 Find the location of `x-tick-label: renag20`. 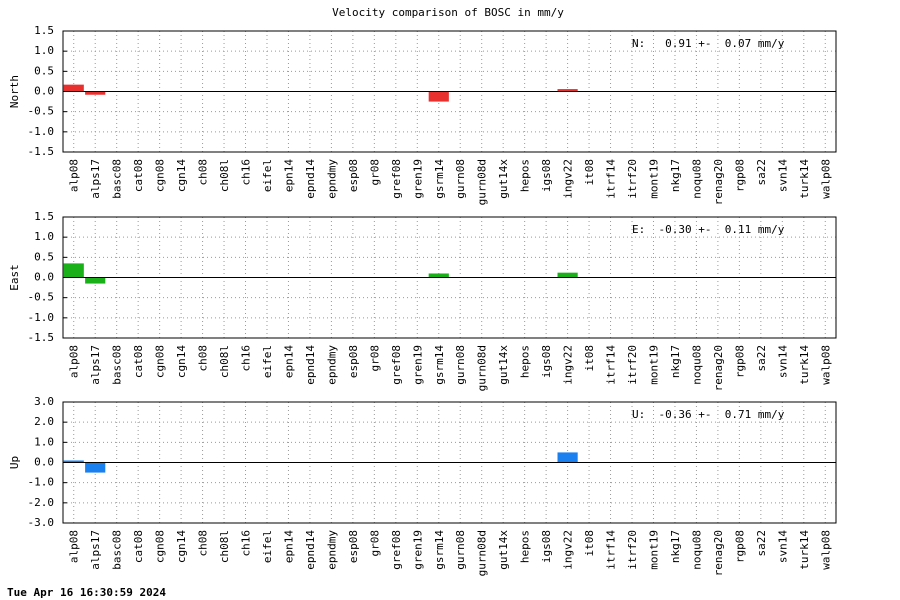

x-tick-label: renag20 is located at coordinates (718, 182).